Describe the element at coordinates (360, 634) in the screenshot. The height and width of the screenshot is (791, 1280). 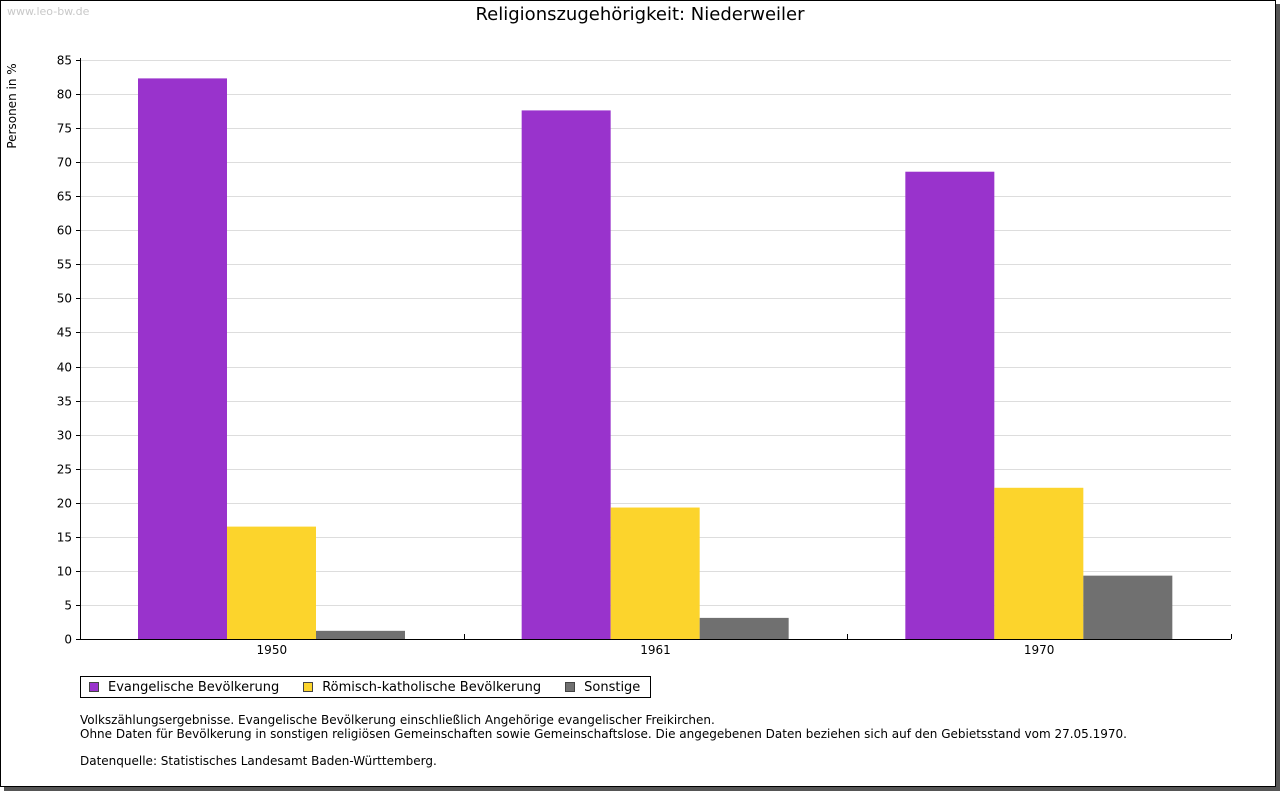
I see `bar-1950-sonstige` at that location.